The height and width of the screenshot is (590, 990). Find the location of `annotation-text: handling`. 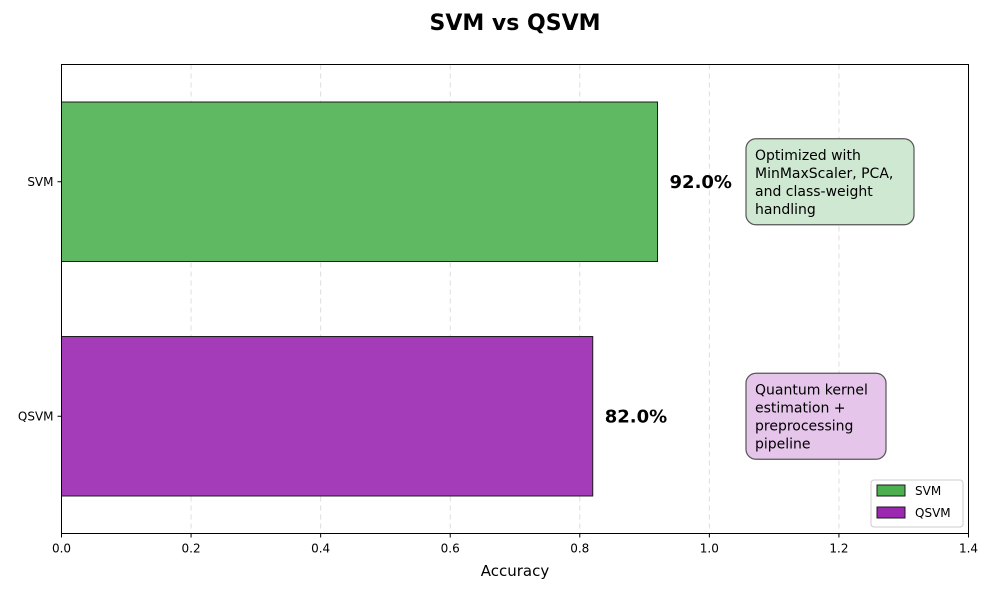

annotation-text: handling is located at coordinates (785, 210).